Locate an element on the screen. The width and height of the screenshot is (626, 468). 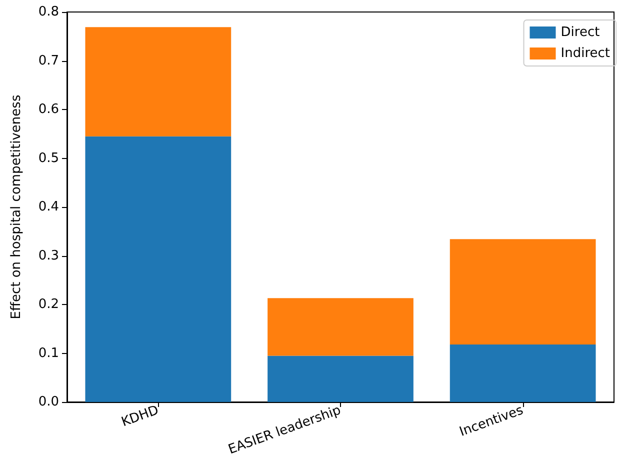
y-tick-label: 0.4 is located at coordinates (48, 207).